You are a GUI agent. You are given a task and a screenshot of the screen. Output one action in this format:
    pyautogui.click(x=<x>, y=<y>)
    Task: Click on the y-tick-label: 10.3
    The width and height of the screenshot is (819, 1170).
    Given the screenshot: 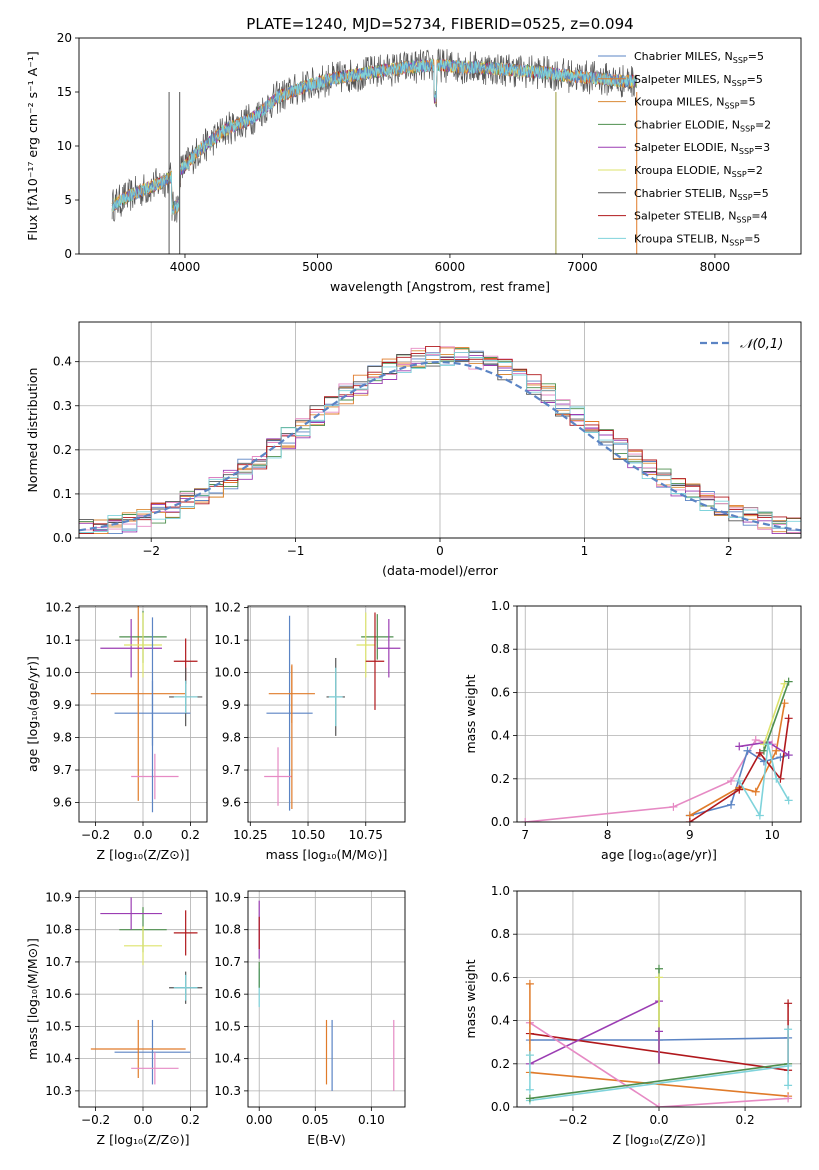 What is the action you would take?
    pyautogui.click(x=58, y=1091)
    